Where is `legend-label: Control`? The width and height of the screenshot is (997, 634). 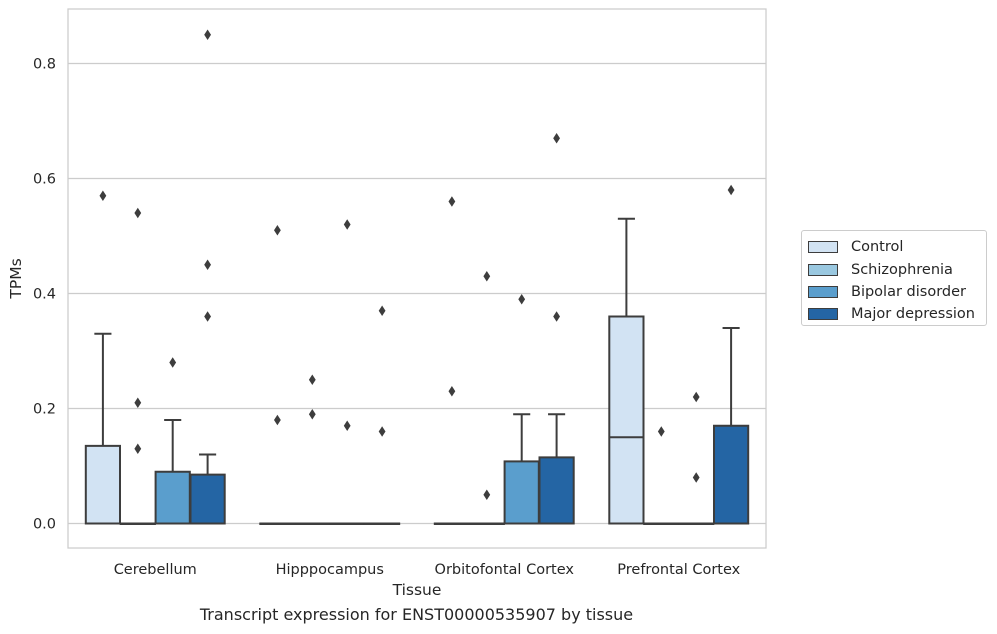 legend-label: Control is located at coordinates (877, 247).